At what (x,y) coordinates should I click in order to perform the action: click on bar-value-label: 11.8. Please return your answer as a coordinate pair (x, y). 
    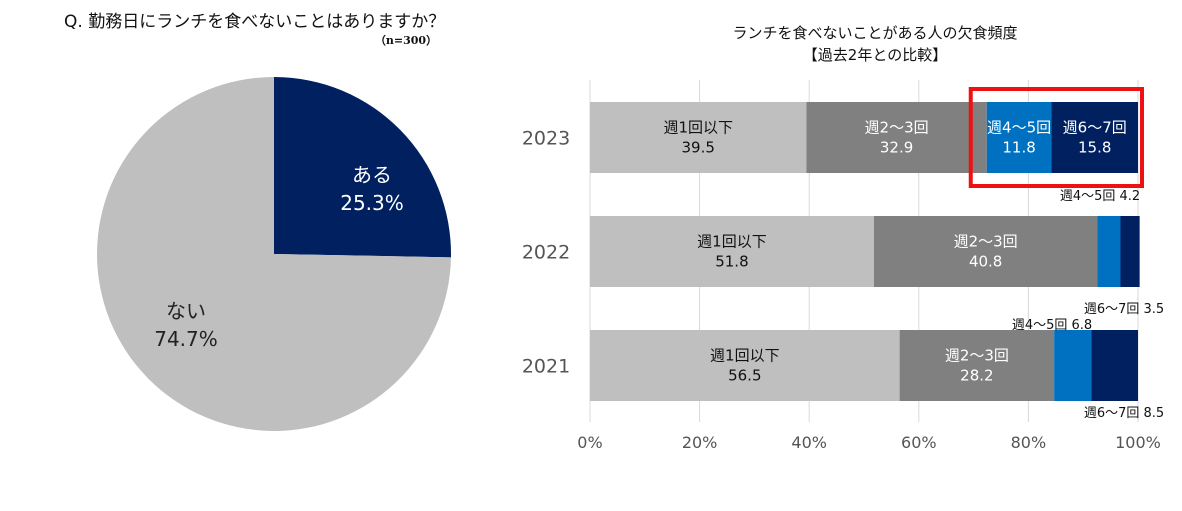
    Looking at the image, I should click on (1018, 148).